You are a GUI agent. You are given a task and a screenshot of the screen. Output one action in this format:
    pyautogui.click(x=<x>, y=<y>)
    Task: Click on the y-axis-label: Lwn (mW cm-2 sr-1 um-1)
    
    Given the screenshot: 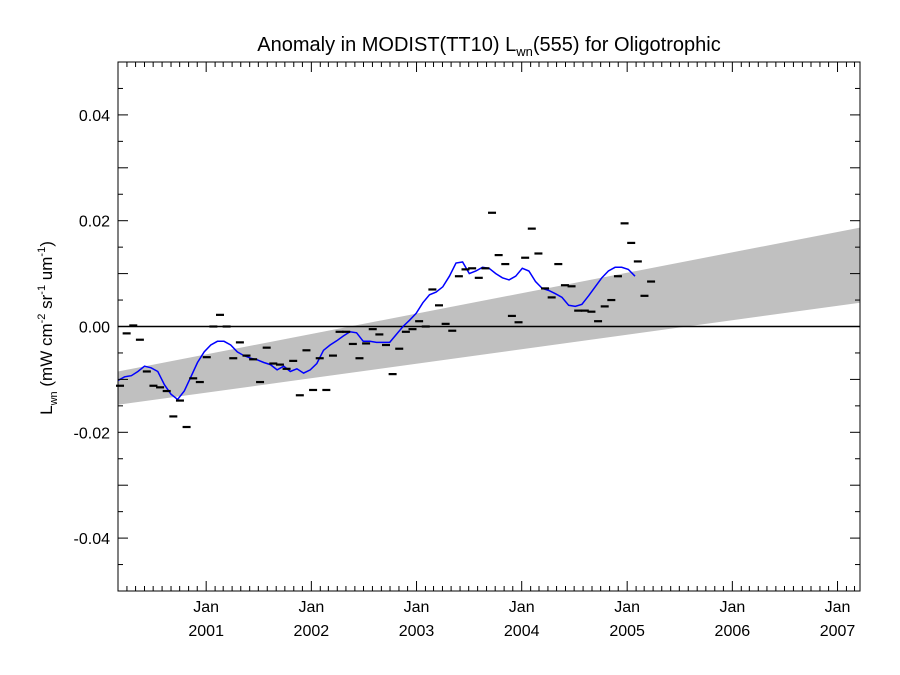 What is the action you would take?
    pyautogui.click(x=48, y=328)
    